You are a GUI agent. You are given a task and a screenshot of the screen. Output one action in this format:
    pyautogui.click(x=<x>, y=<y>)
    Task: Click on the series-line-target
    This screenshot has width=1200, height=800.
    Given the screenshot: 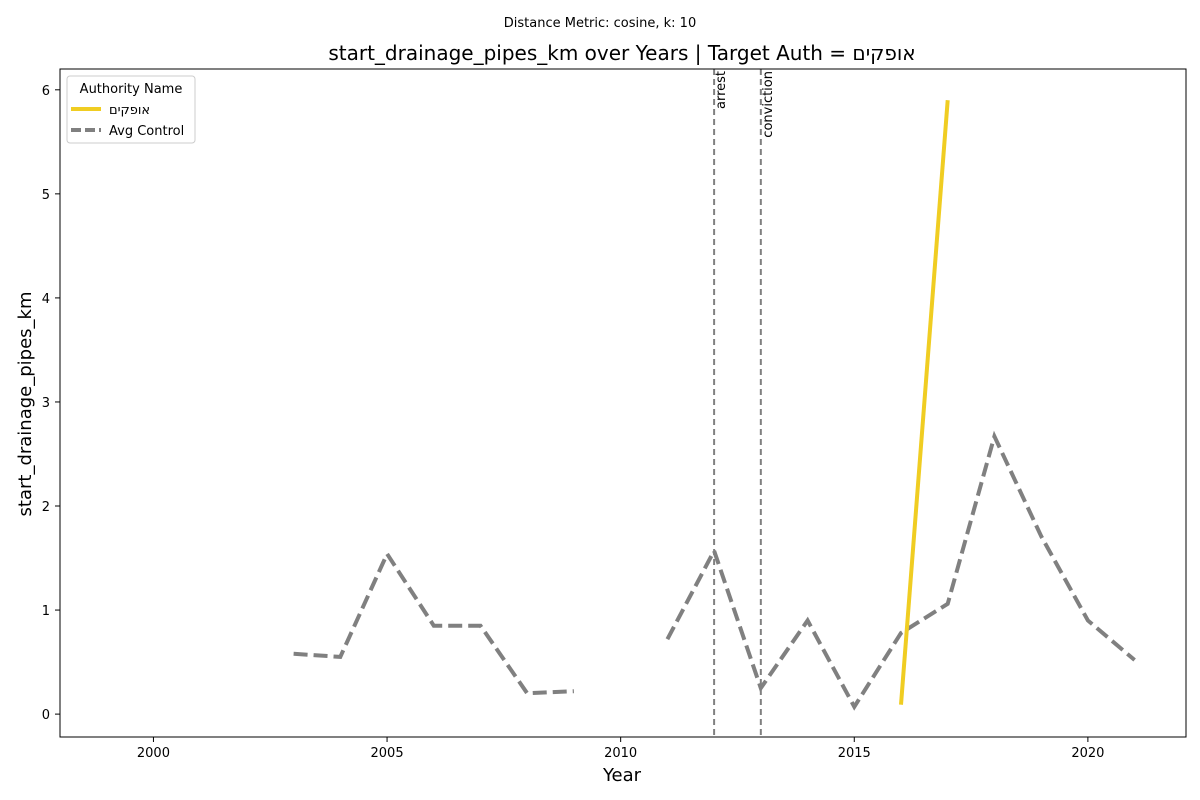 What is the action you would take?
    pyautogui.click(x=924, y=402)
    